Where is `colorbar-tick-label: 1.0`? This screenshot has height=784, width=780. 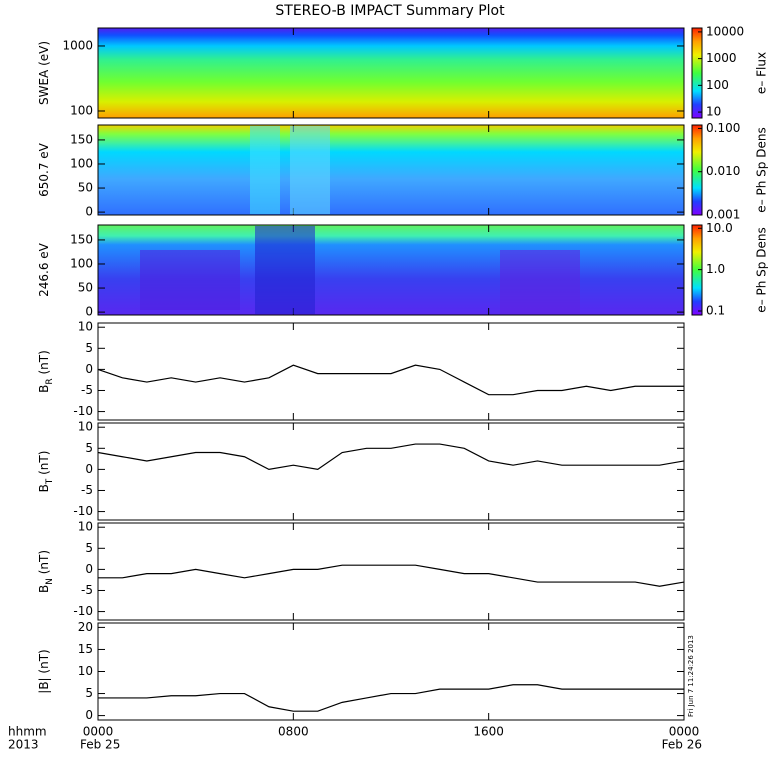
colorbar-tick-label: 1.0 is located at coordinates (715, 269).